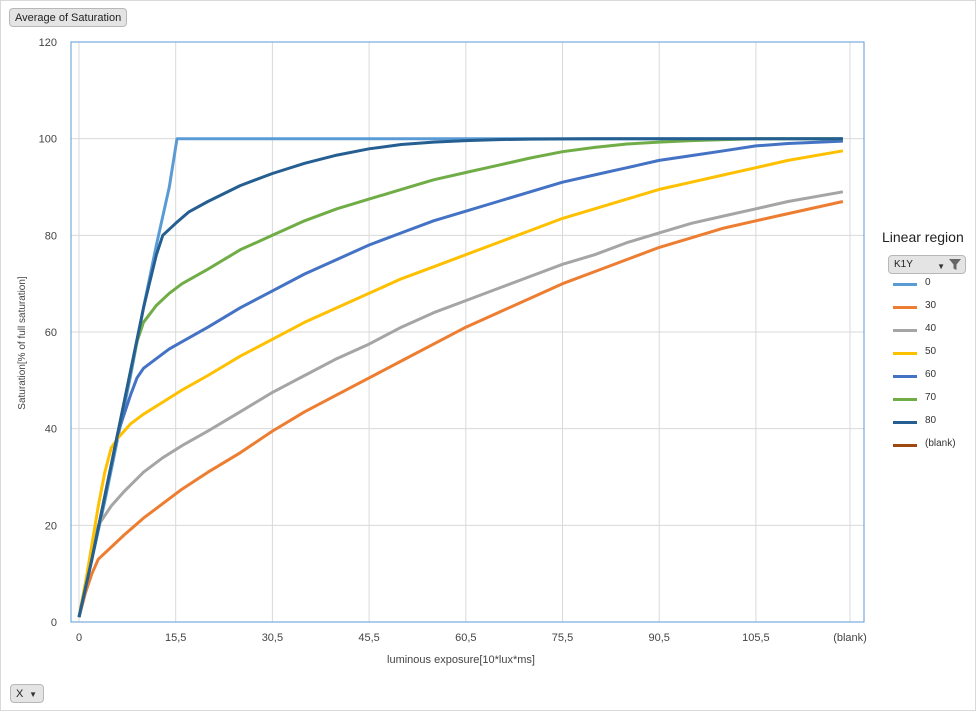 This screenshot has width=976, height=711. I want to click on y-tick-label: 100, so click(48, 140).